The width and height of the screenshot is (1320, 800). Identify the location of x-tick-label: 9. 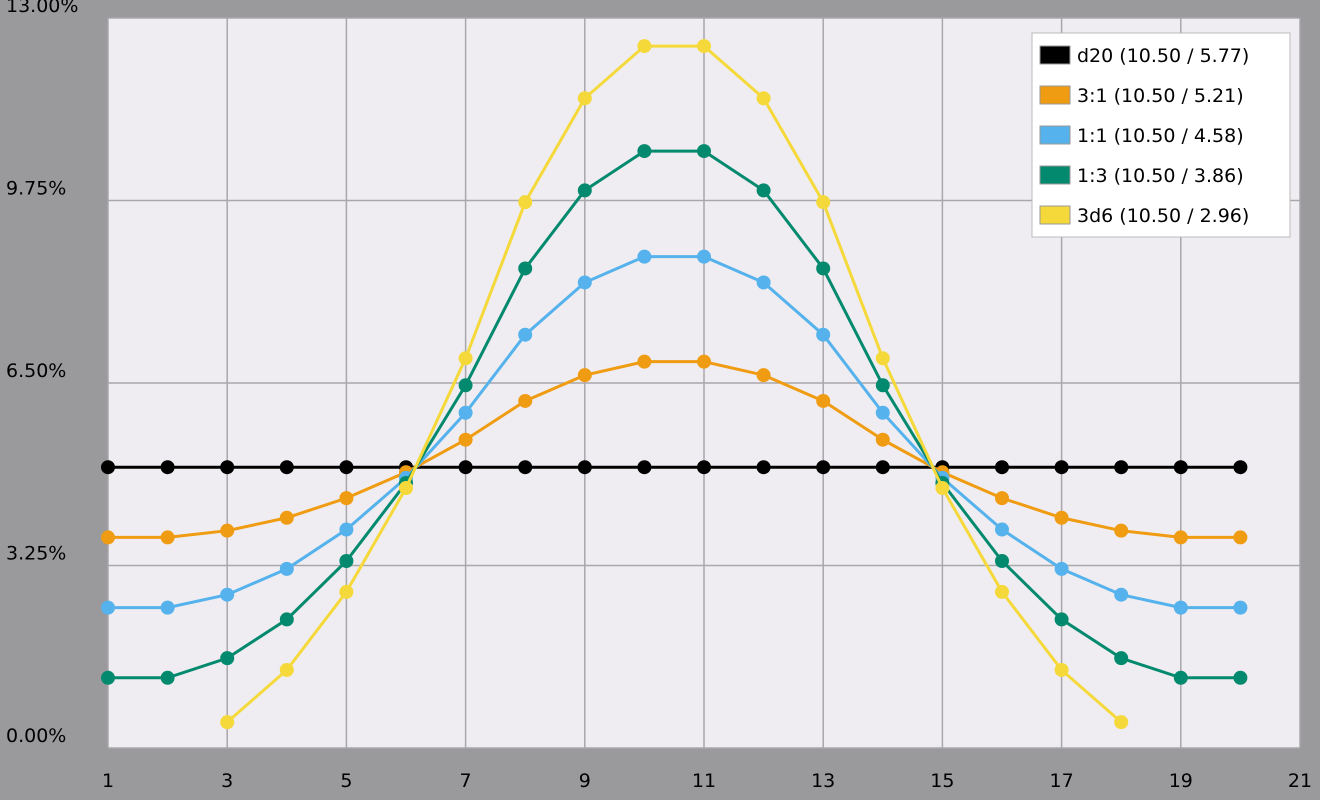
(585, 781).